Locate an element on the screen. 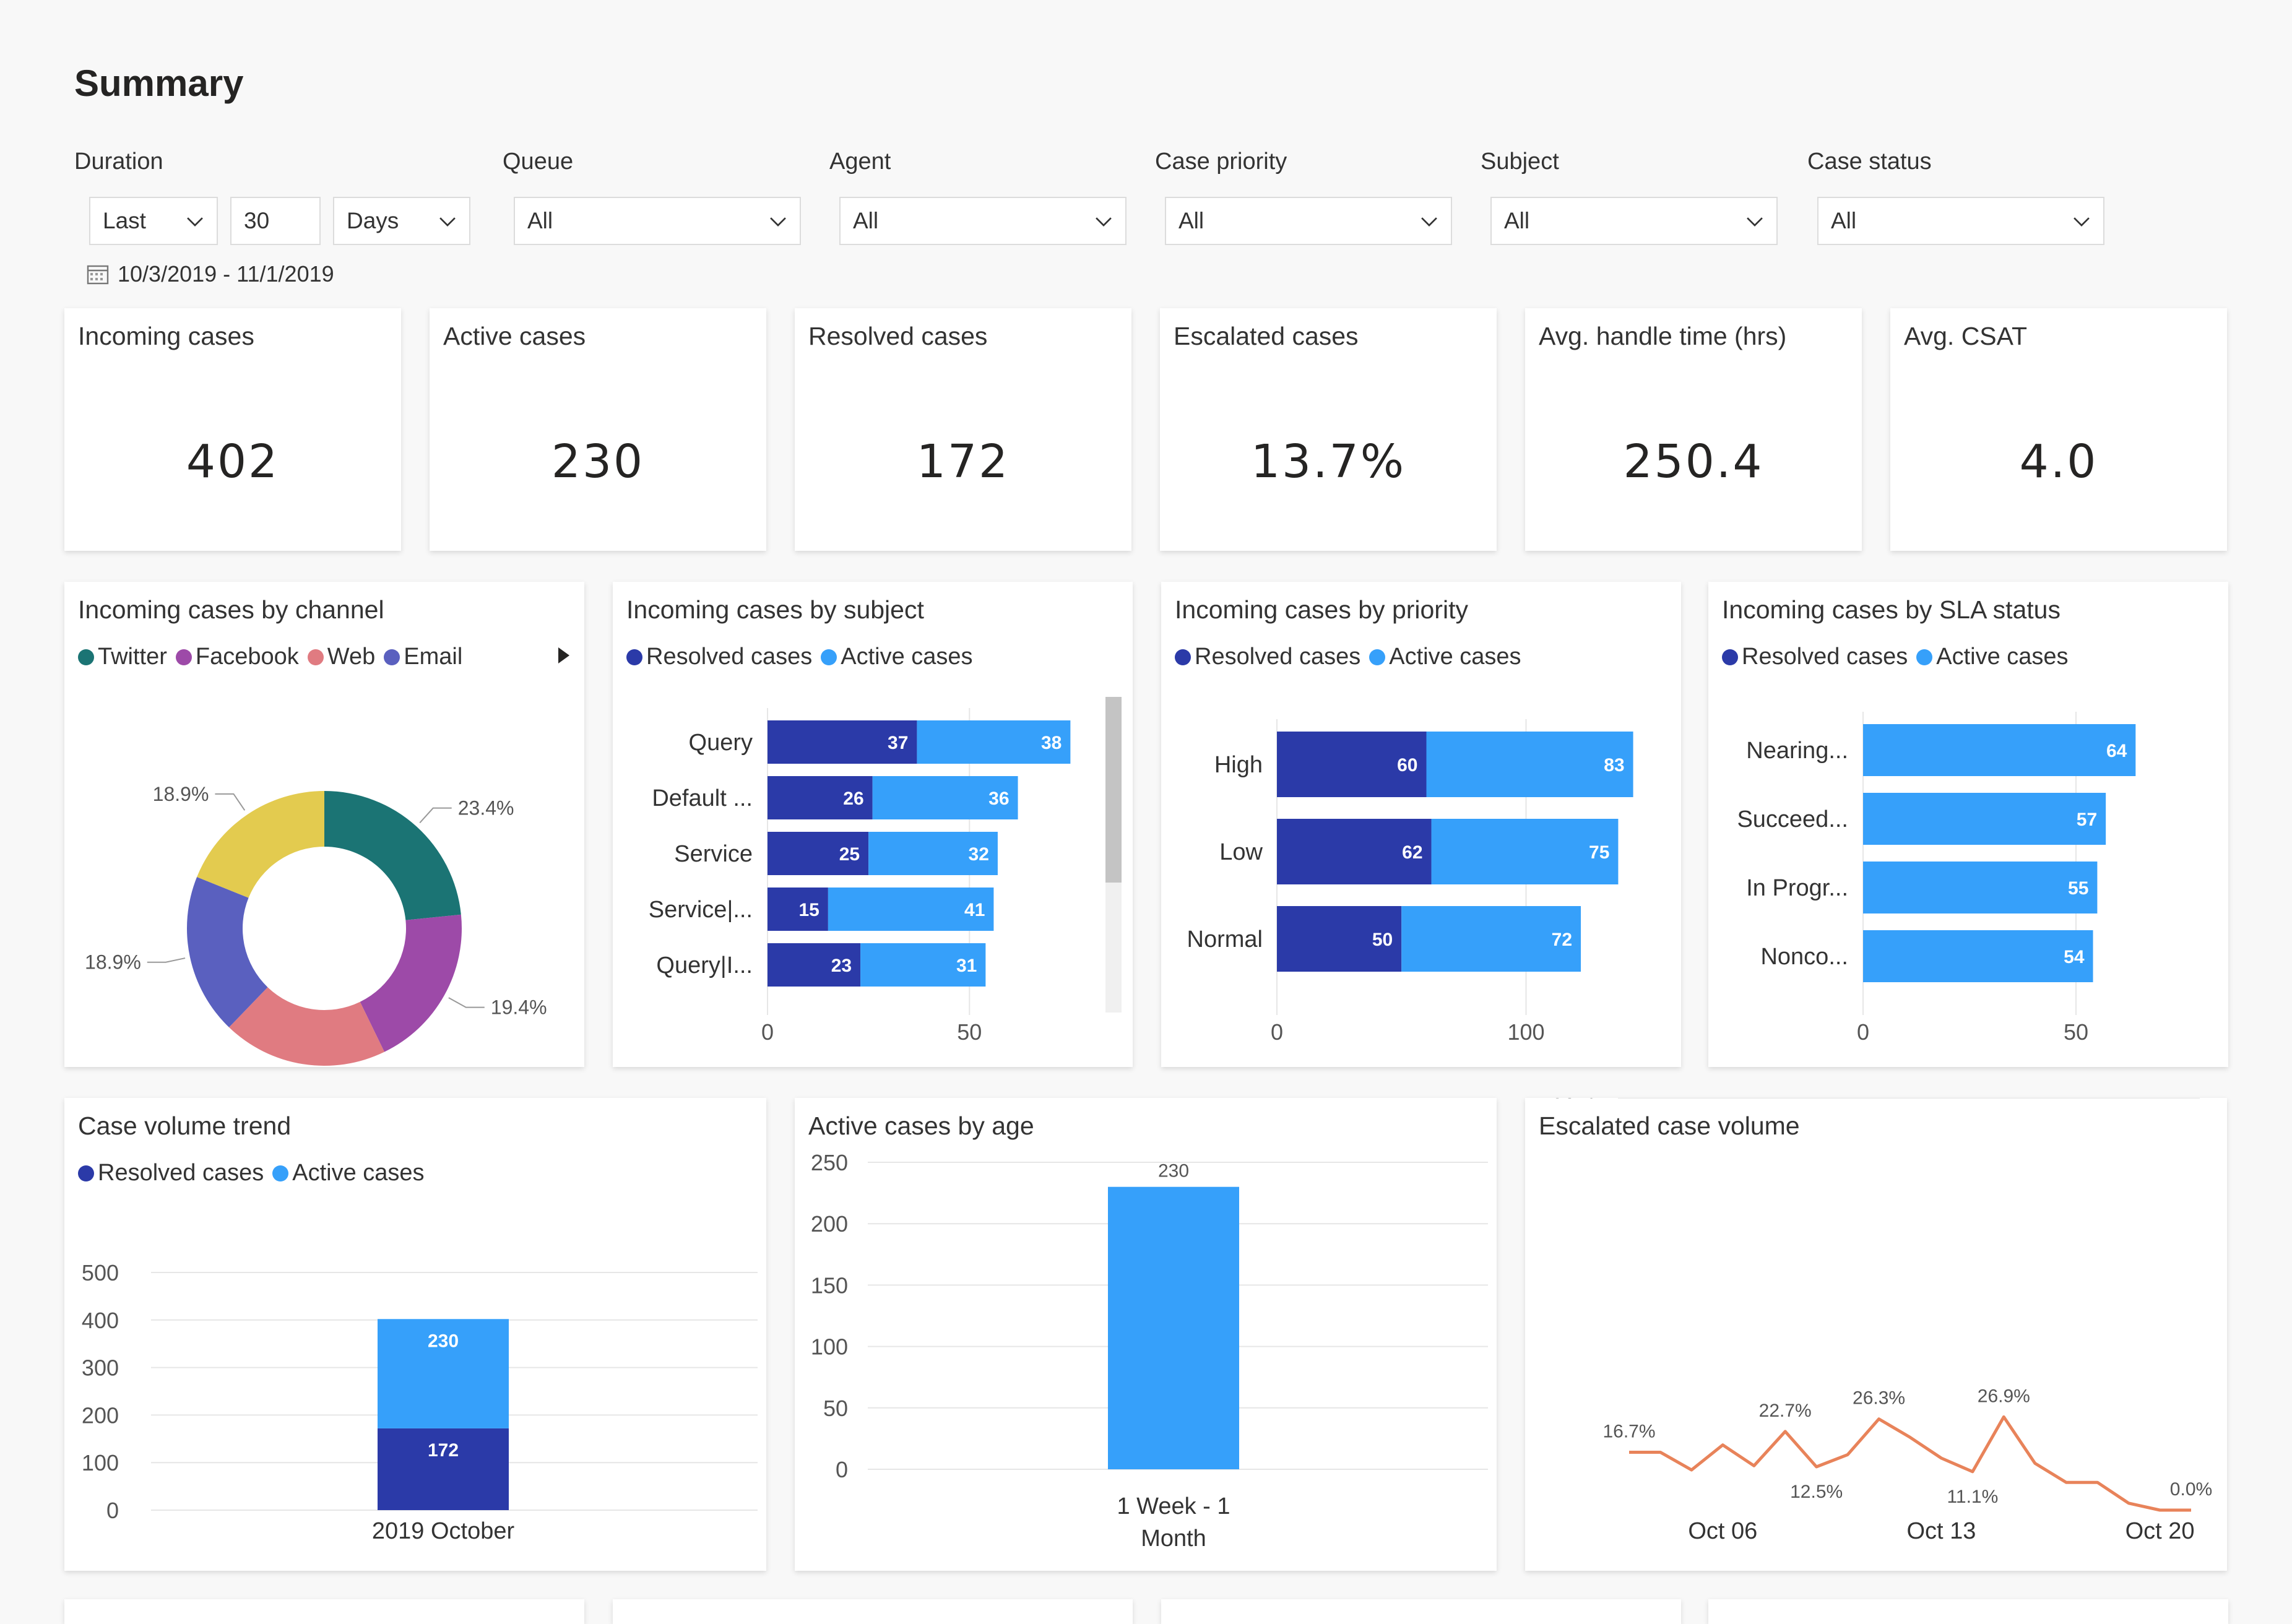 This screenshot has height=1624, width=2292. series-line is located at coordinates (1910, 1463).